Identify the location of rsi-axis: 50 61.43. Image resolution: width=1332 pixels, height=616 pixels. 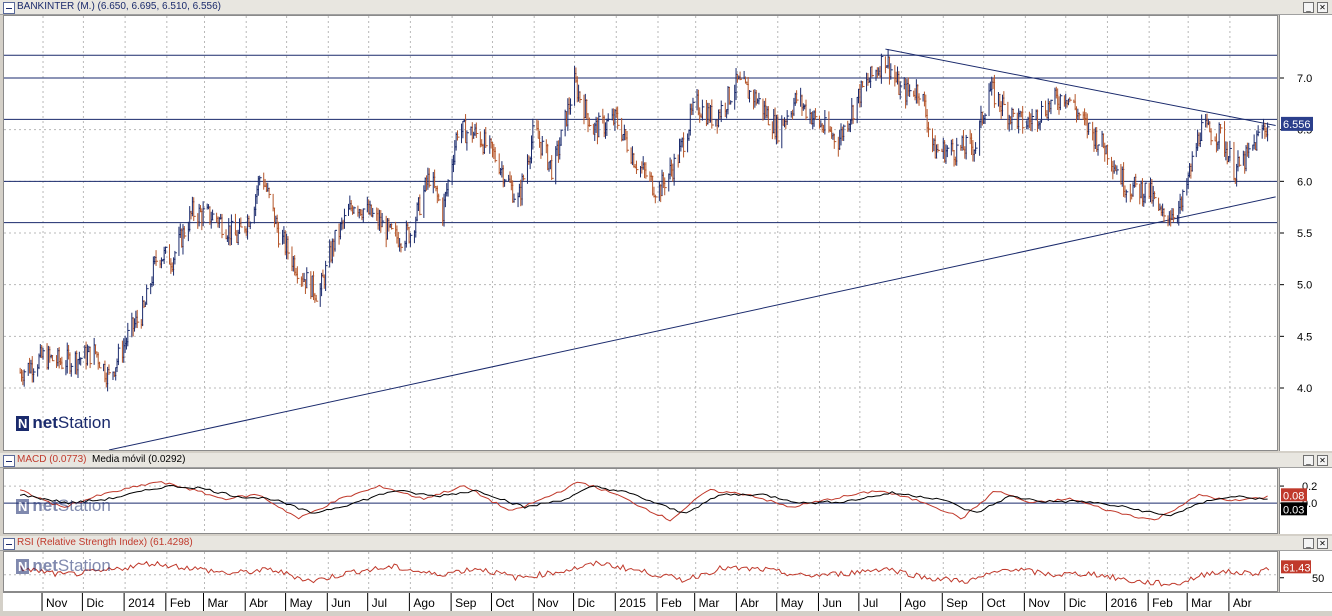
(1305, 571).